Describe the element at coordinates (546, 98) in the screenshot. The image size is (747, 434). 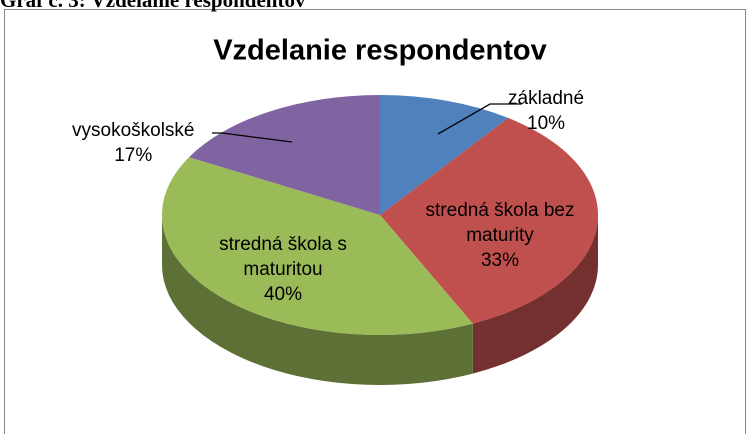
I see `category-label: základné` at that location.